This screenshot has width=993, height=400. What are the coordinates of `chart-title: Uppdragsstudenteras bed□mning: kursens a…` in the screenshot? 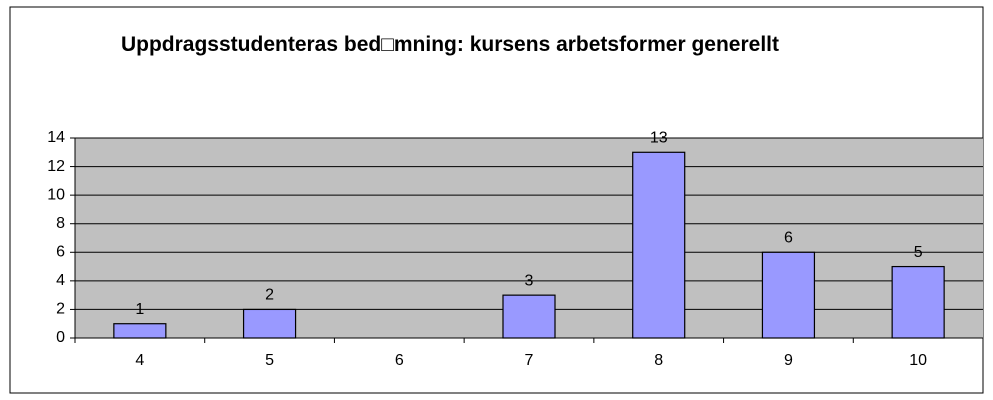 It's located at (449, 44).